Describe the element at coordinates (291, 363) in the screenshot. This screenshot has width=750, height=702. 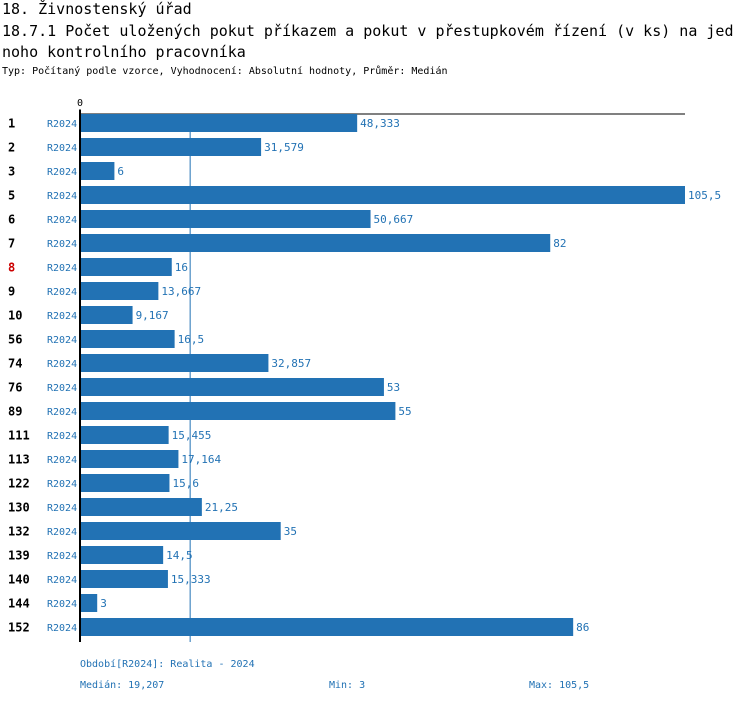
I see `value-label: 32,857` at that location.